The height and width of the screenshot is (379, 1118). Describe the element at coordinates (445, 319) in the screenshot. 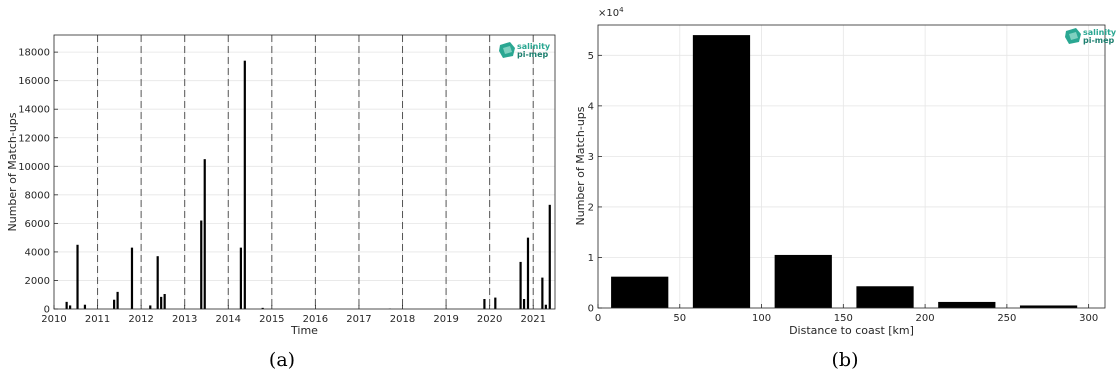

I see `x-tick-label-a: 2019` at that location.